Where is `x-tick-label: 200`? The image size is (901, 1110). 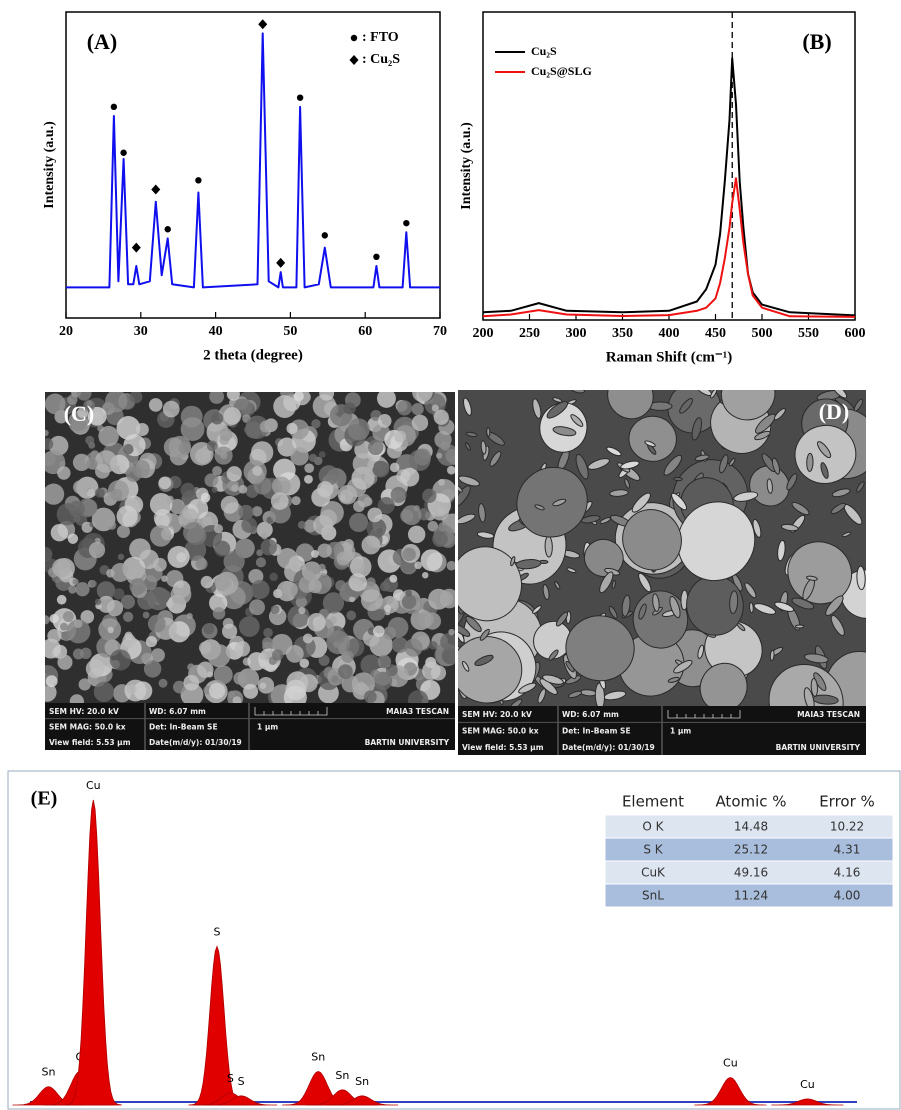
x-tick-label: 200 is located at coordinates (483, 333).